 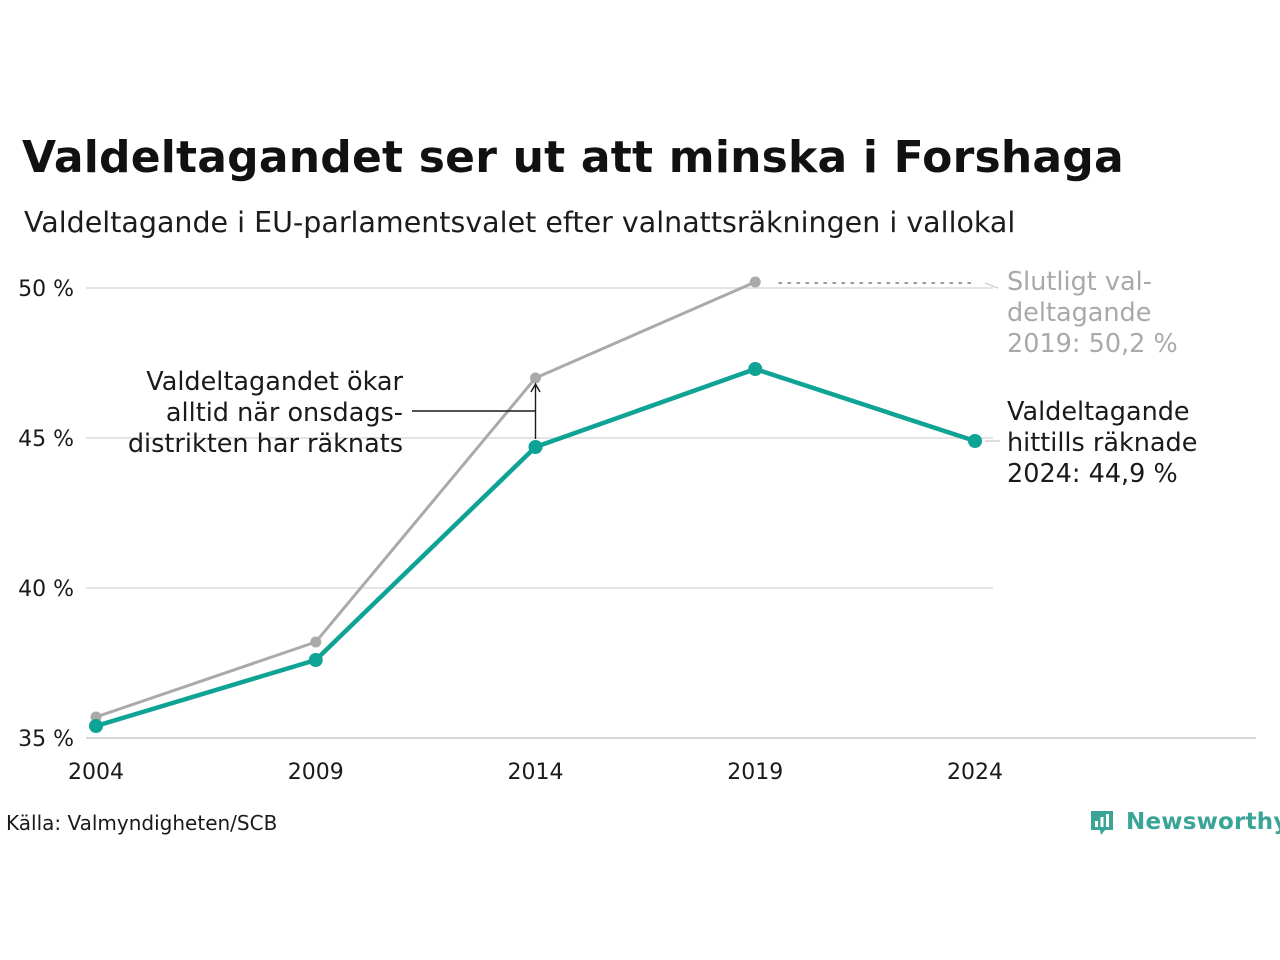 What do you see at coordinates (755, 772) in the screenshot?
I see `x-tick-label: 2019` at bounding box center [755, 772].